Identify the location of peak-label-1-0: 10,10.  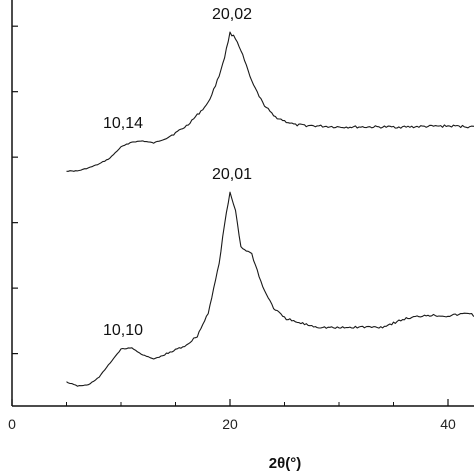
(123, 330).